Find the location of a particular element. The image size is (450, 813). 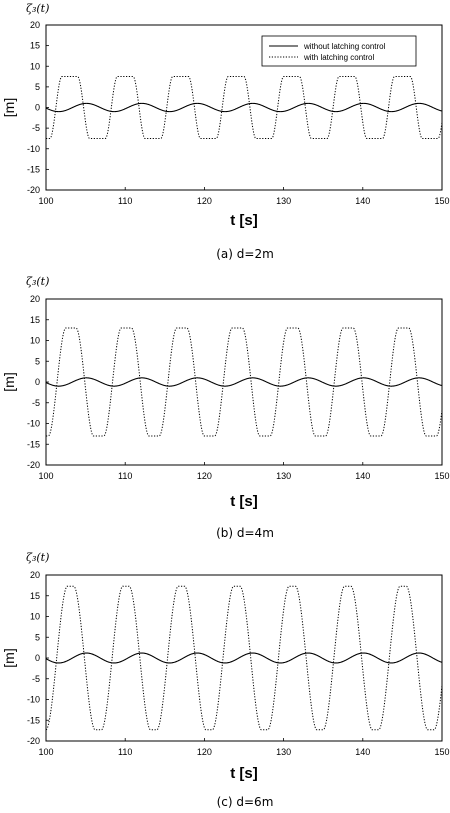

chart-caption: (a) d=2m is located at coordinates (245, 254).